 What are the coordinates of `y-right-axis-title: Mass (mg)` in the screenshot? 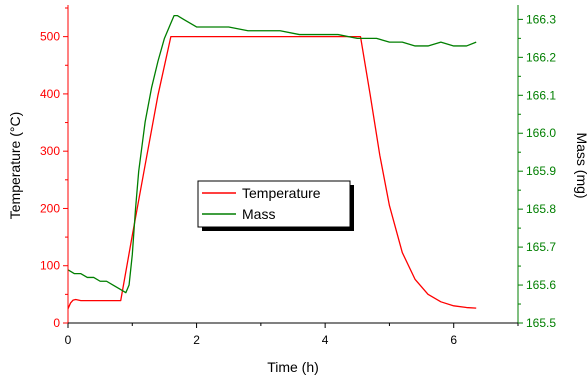 It's located at (580, 165).